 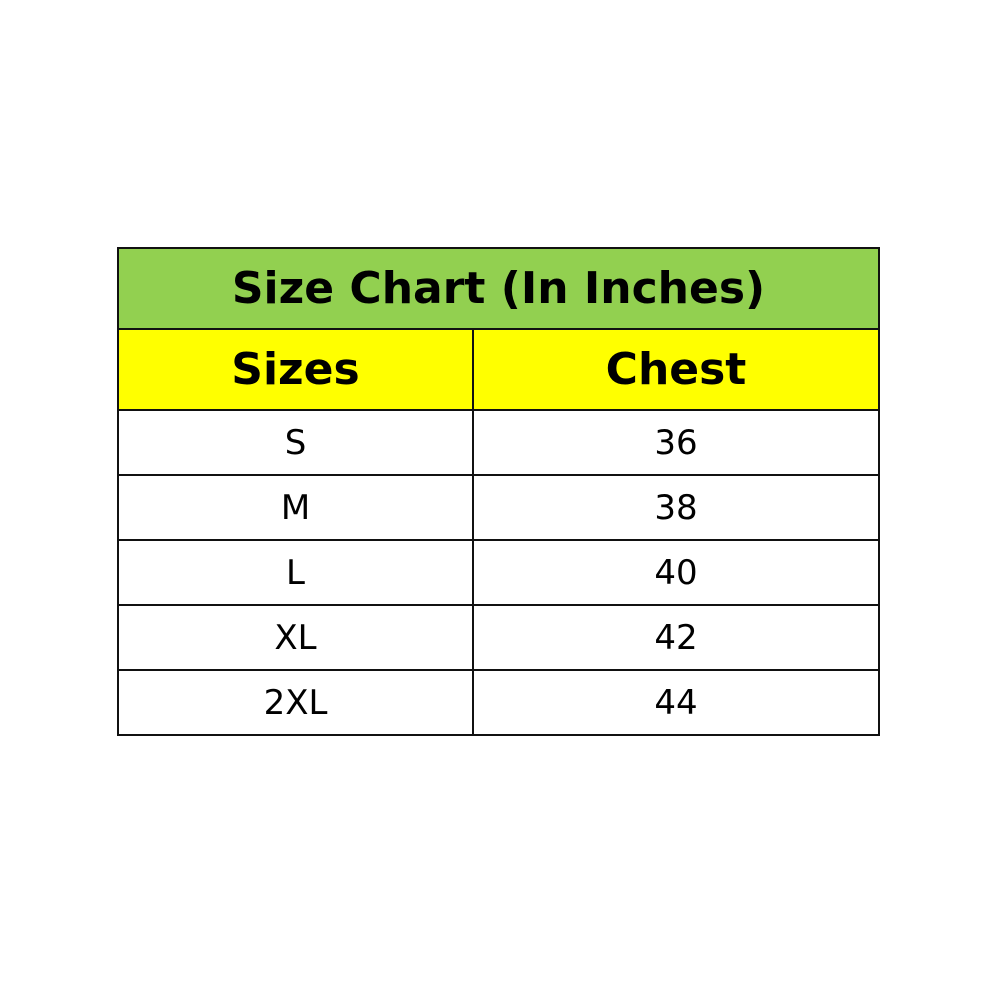 I want to click on header-sizes: Sizes, so click(x=295, y=369).